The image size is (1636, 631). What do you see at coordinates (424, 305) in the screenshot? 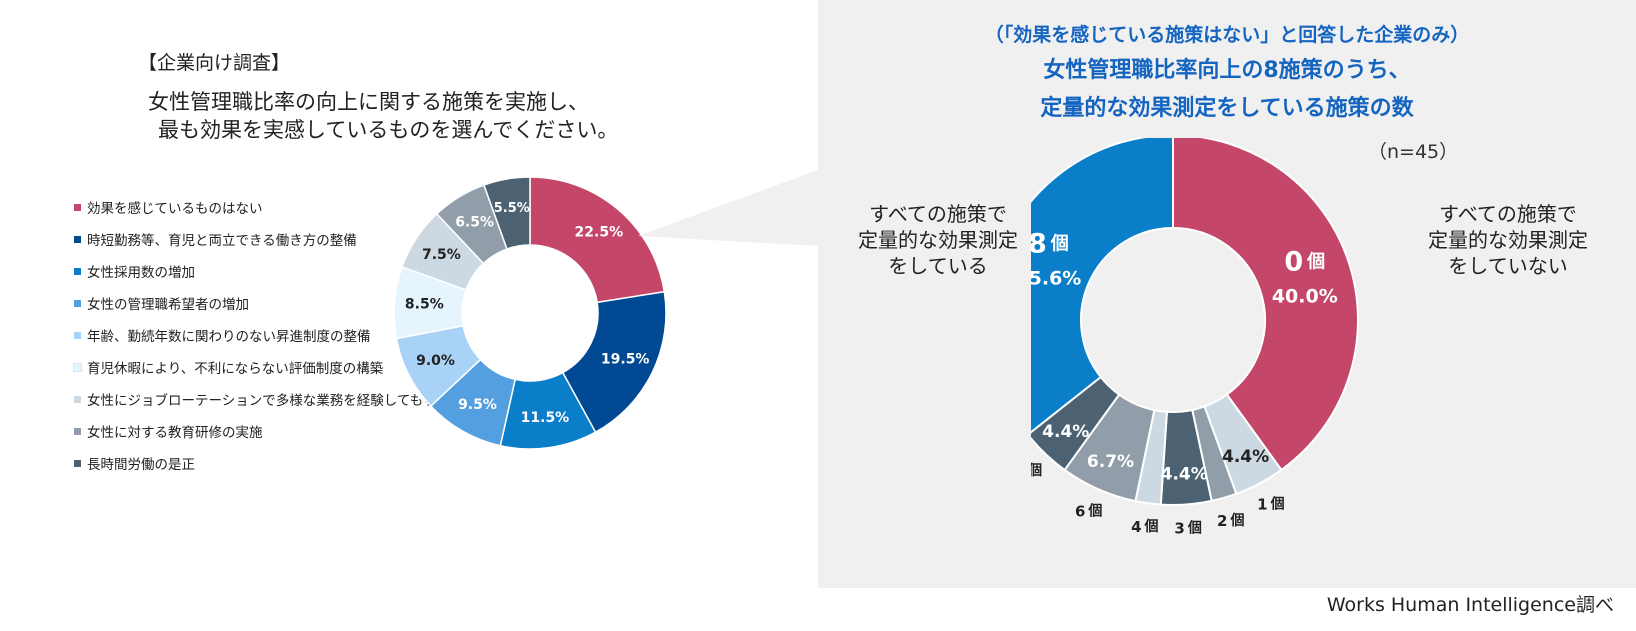
I see `slice-label: 8.5%` at bounding box center [424, 305].